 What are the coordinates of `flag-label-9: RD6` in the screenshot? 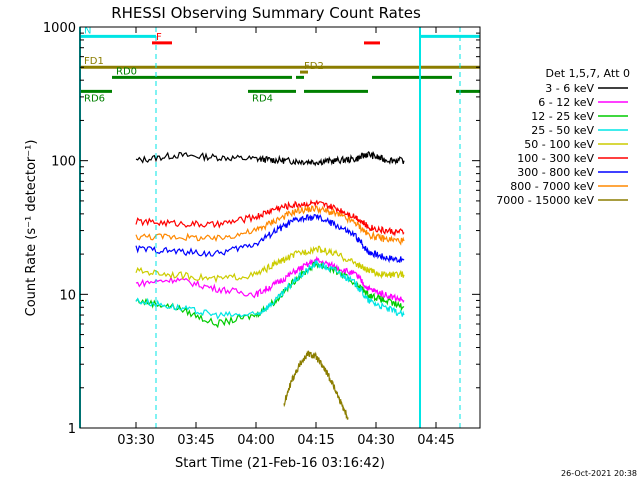 It's located at (94, 98).